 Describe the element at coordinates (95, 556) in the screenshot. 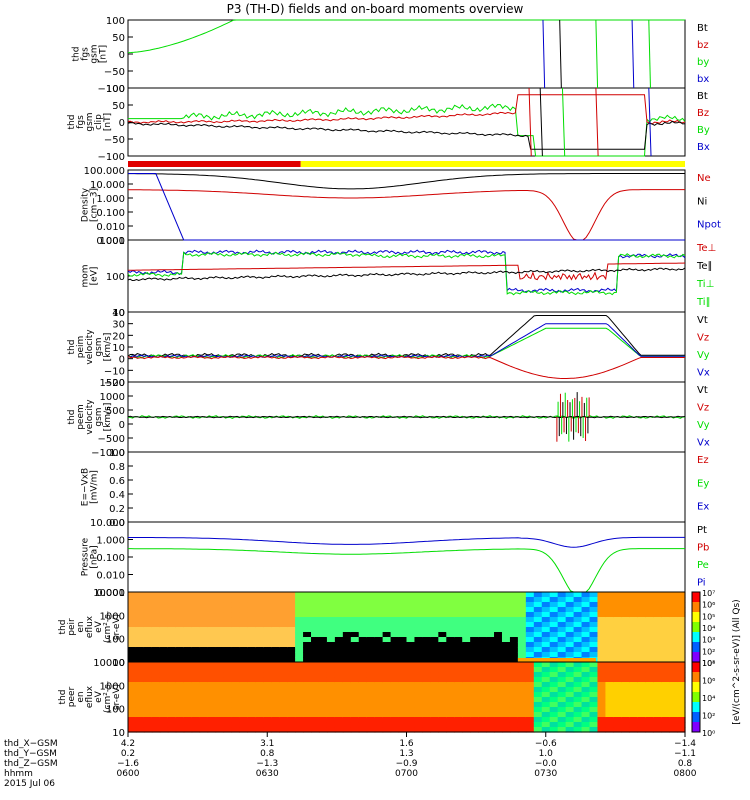

I see `y-axis-label: [nPa]` at that location.